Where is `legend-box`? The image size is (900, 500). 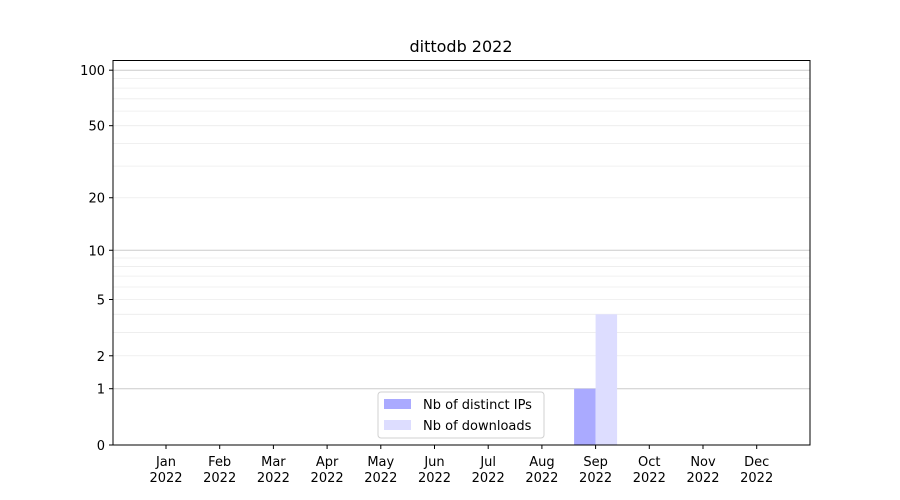 legend-box is located at coordinates (461, 415).